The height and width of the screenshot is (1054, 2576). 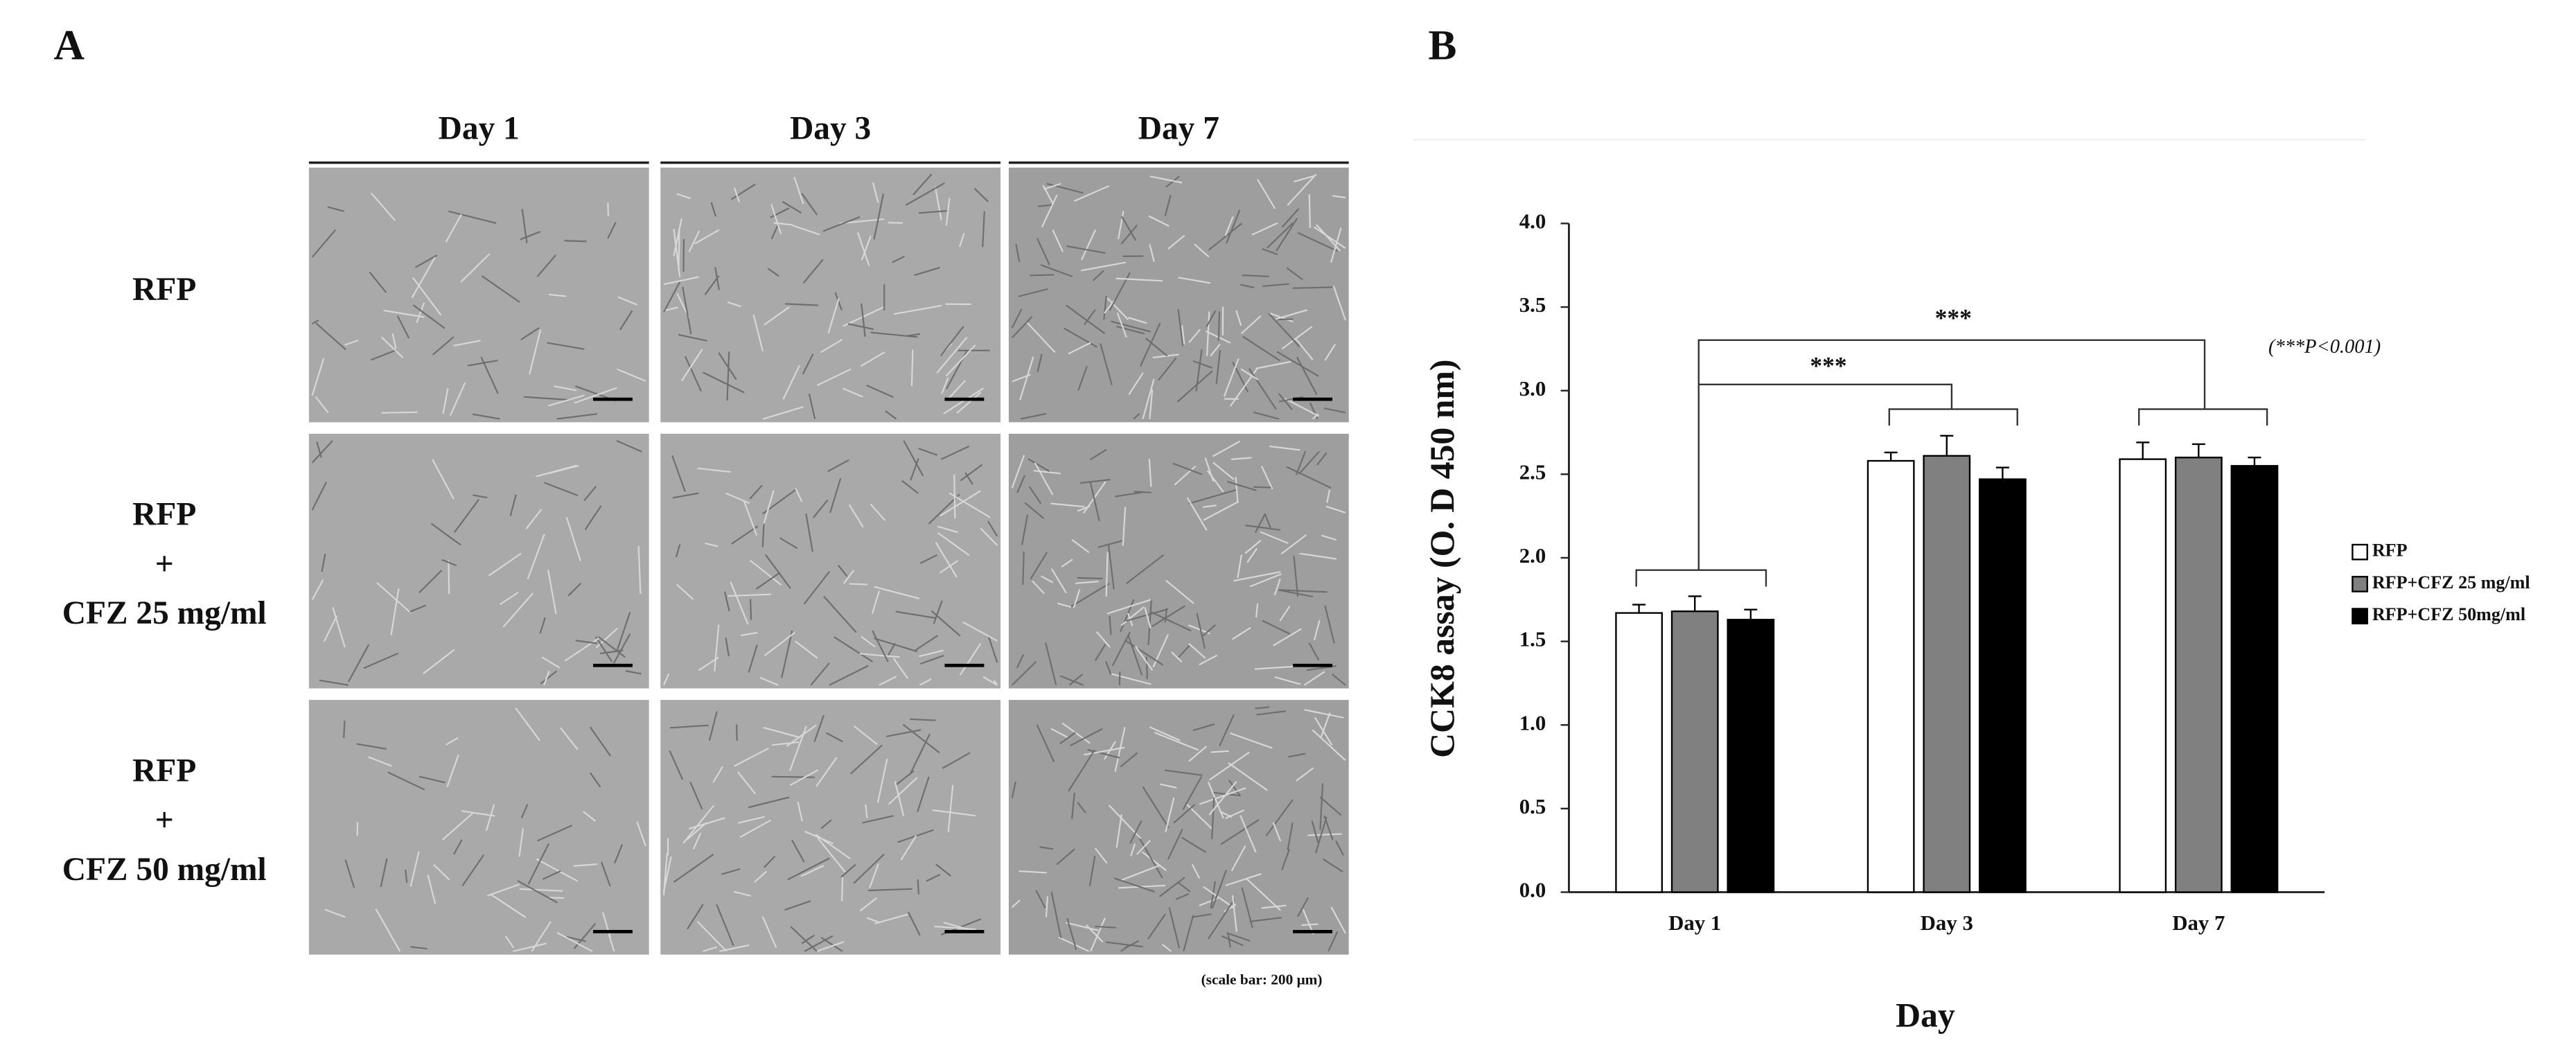 What do you see at coordinates (1920, 463) in the screenshot?
I see `bracket` at bounding box center [1920, 463].